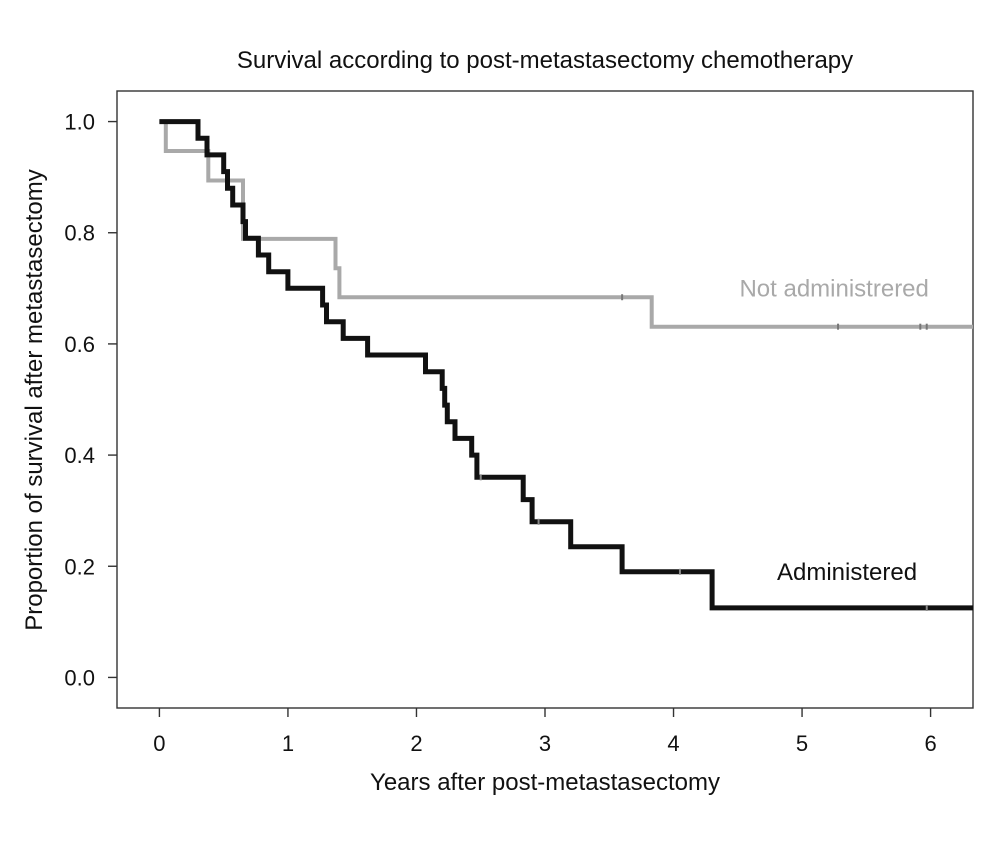  I want to click on x-axis-label: Years after post-metastasectomy, so click(545, 782).